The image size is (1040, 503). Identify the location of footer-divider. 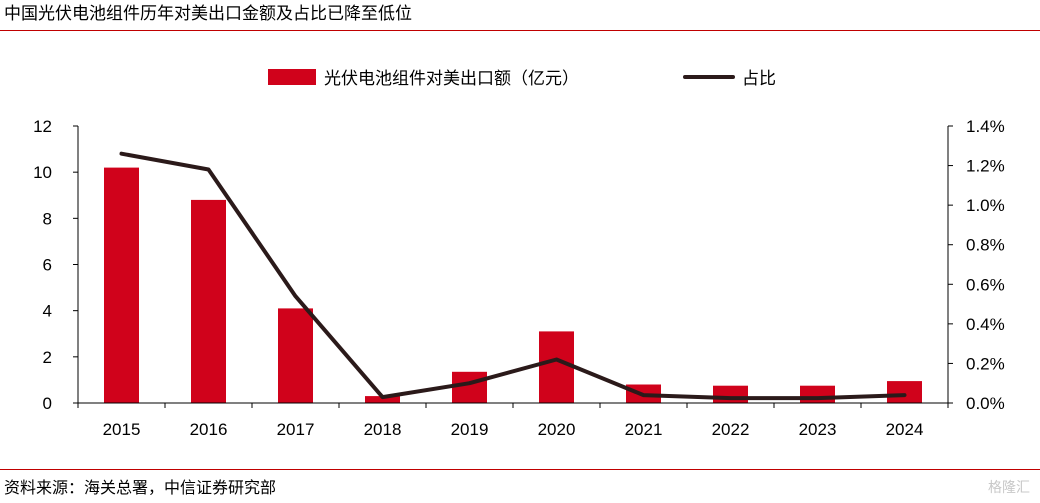
(520, 469).